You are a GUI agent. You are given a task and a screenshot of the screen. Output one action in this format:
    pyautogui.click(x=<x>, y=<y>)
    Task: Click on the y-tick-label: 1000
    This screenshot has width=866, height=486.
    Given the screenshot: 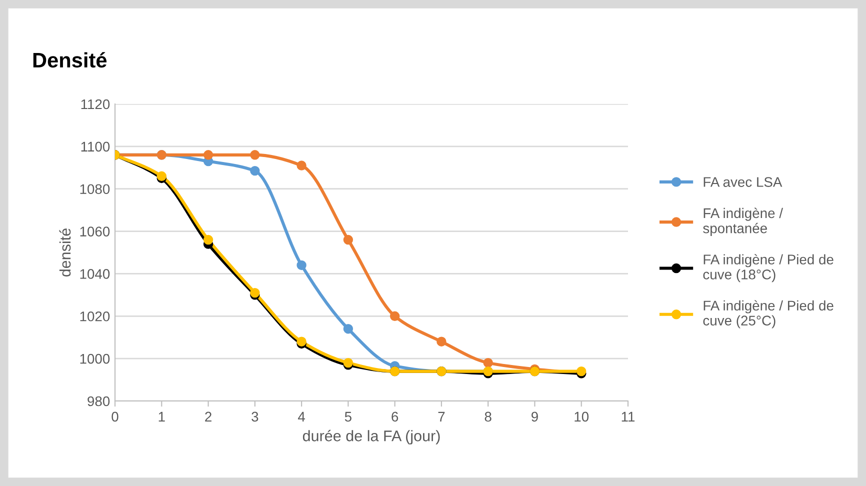 What is the action you would take?
    pyautogui.click(x=95, y=359)
    